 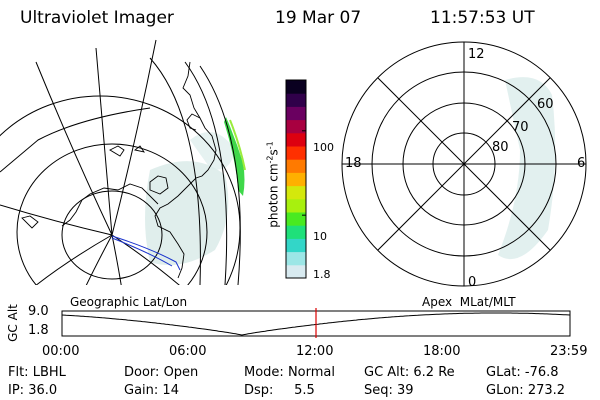 I want to click on flt-field: Flt: LBHL, so click(x=37, y=372).